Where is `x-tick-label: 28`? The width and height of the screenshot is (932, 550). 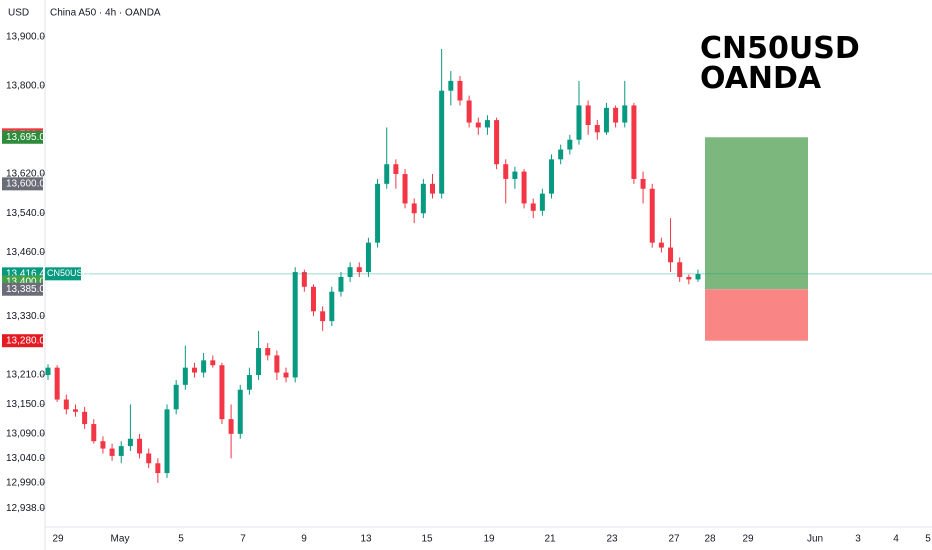 x-tick-label: 28 is located at coordinates (710, 539).